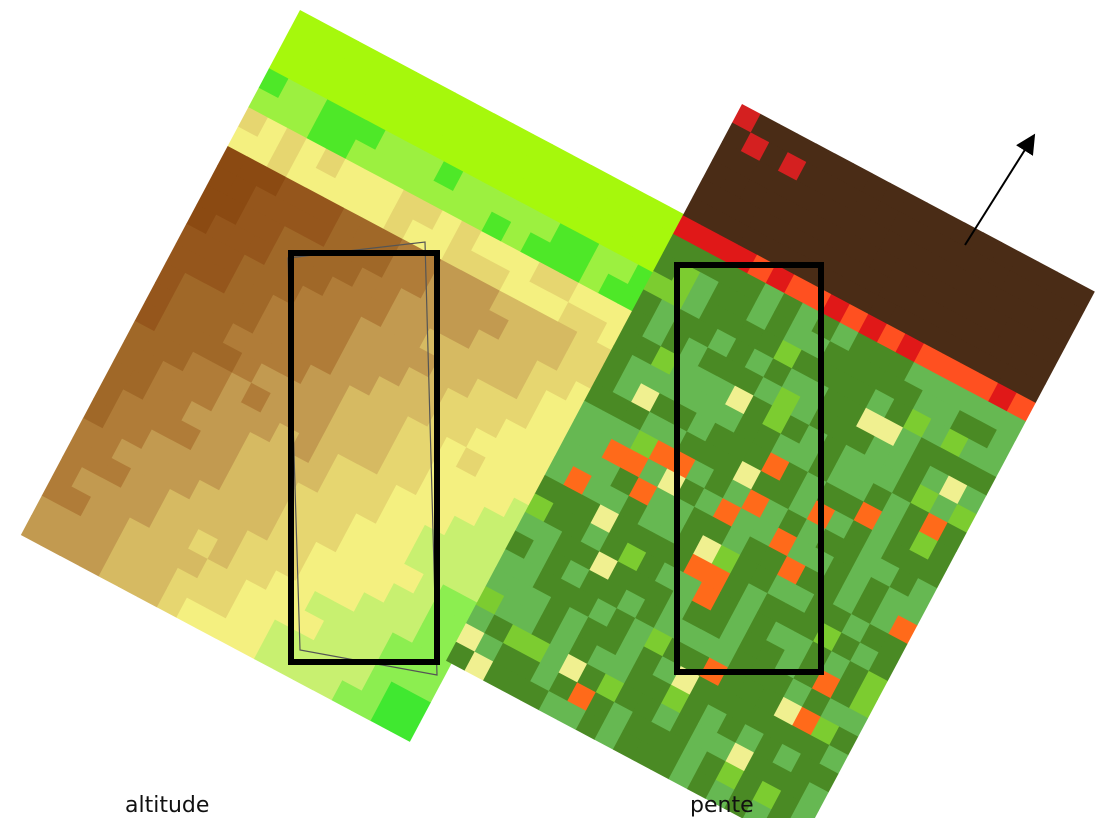 The image size is (1108, 818). What do you see at coordinates (1000, 189) in the screenshot?
I see `arrow` at bounding box center [1000, 189].